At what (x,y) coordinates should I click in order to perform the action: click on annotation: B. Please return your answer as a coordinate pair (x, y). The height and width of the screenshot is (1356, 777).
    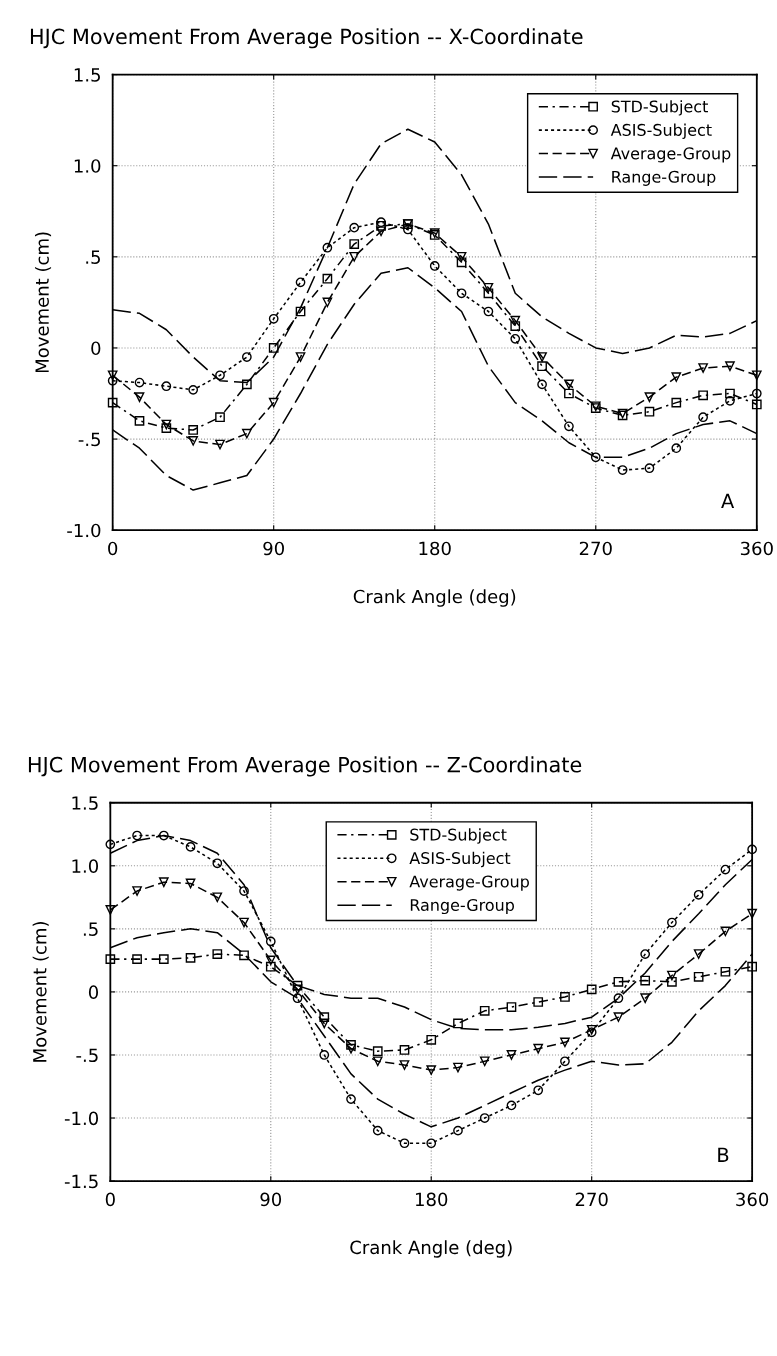
    Looking at the image, I should click on (723, 1154).